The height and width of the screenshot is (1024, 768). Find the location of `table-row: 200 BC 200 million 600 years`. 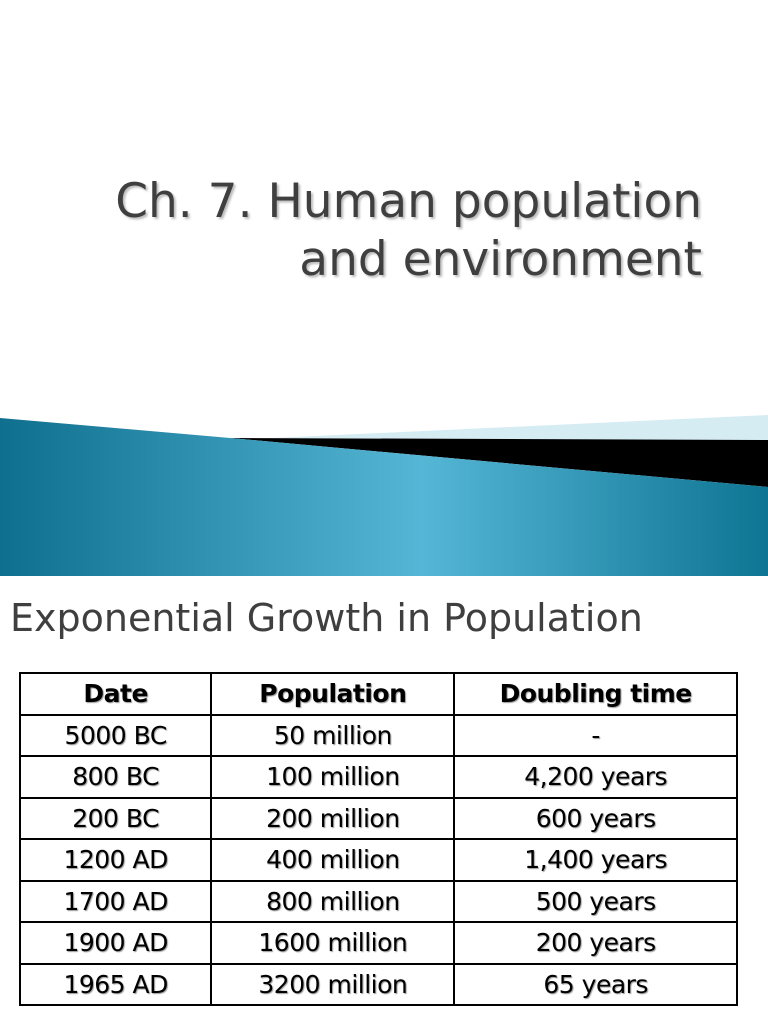

table-row: 200 BC 200 million 600 years is located at coordinates (378, 818).